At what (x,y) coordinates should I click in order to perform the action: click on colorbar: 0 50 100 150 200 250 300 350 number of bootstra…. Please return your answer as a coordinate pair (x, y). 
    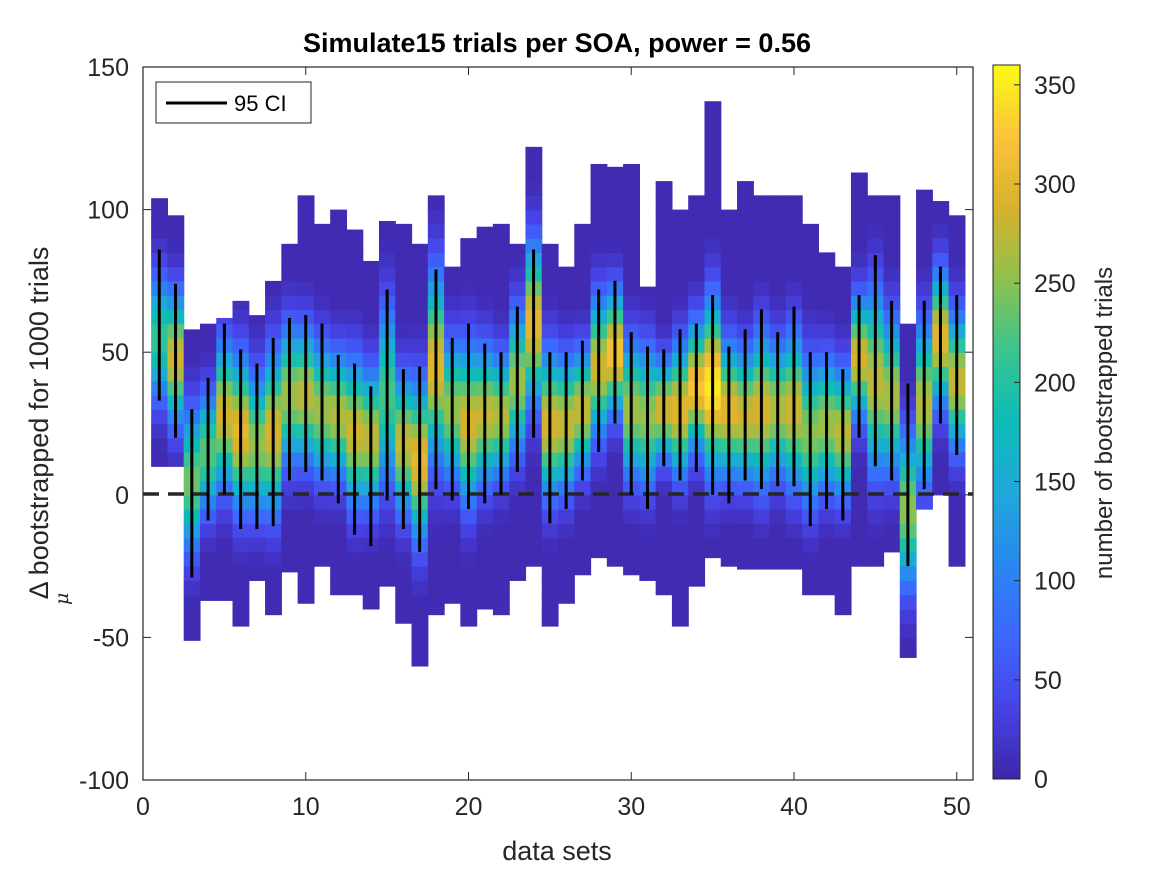
    Looking at the image, I should click on (1055, 429).